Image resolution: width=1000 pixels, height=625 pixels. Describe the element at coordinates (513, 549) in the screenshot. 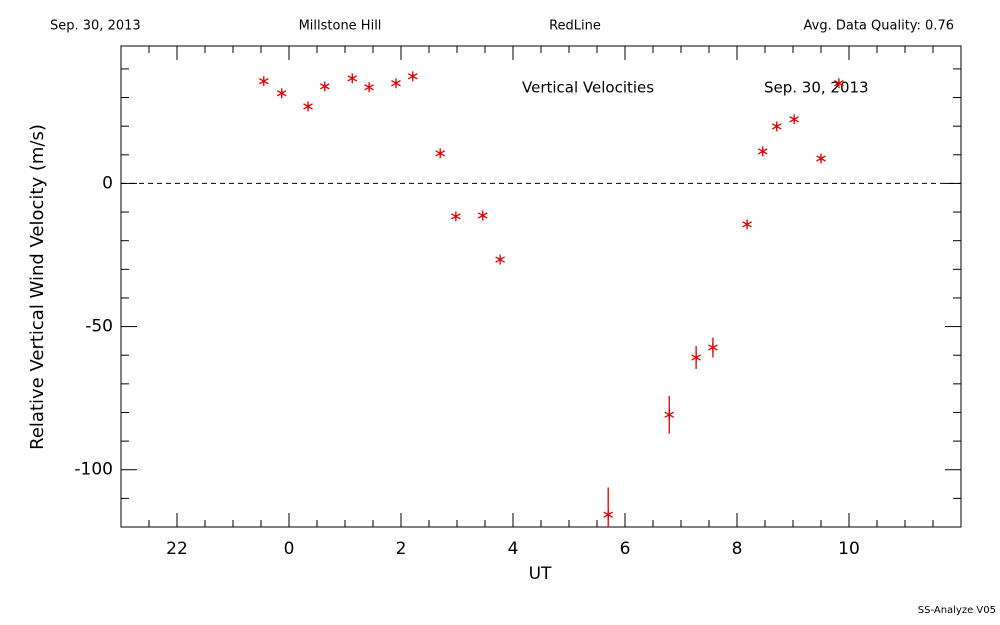

I see `x-tick-label: 4` at that location.